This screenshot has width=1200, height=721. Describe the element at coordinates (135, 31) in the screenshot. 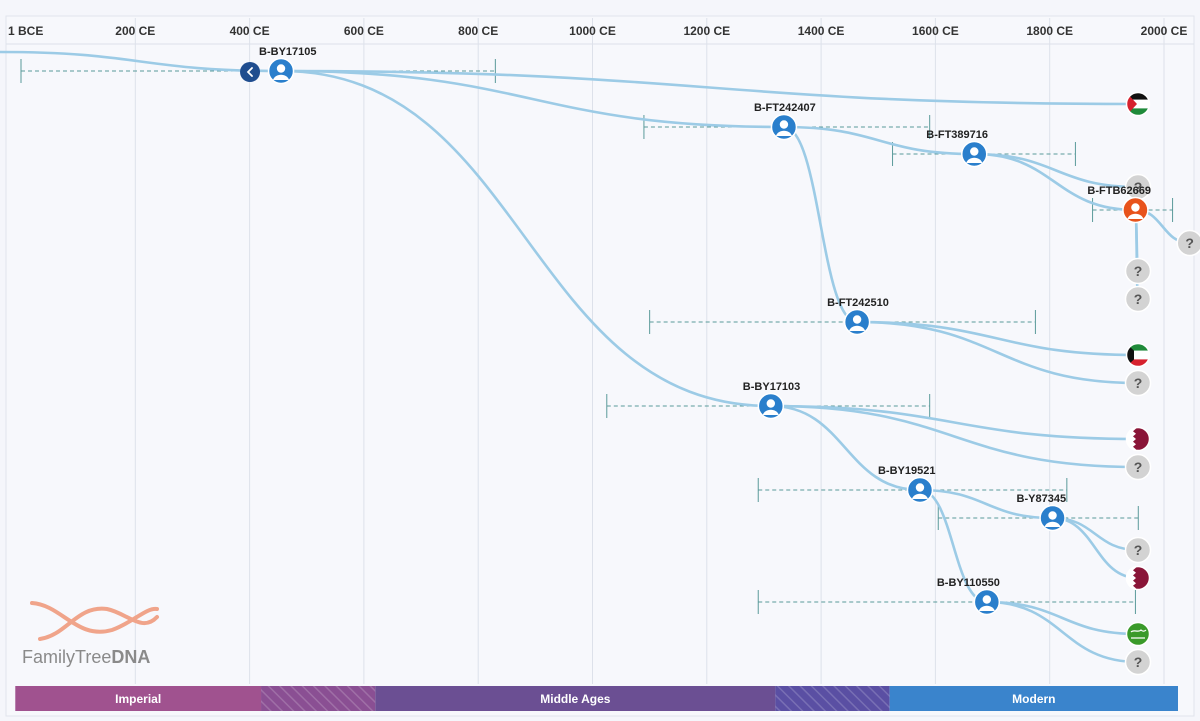

I see `axis-tick-label: 200 CE` at that location.